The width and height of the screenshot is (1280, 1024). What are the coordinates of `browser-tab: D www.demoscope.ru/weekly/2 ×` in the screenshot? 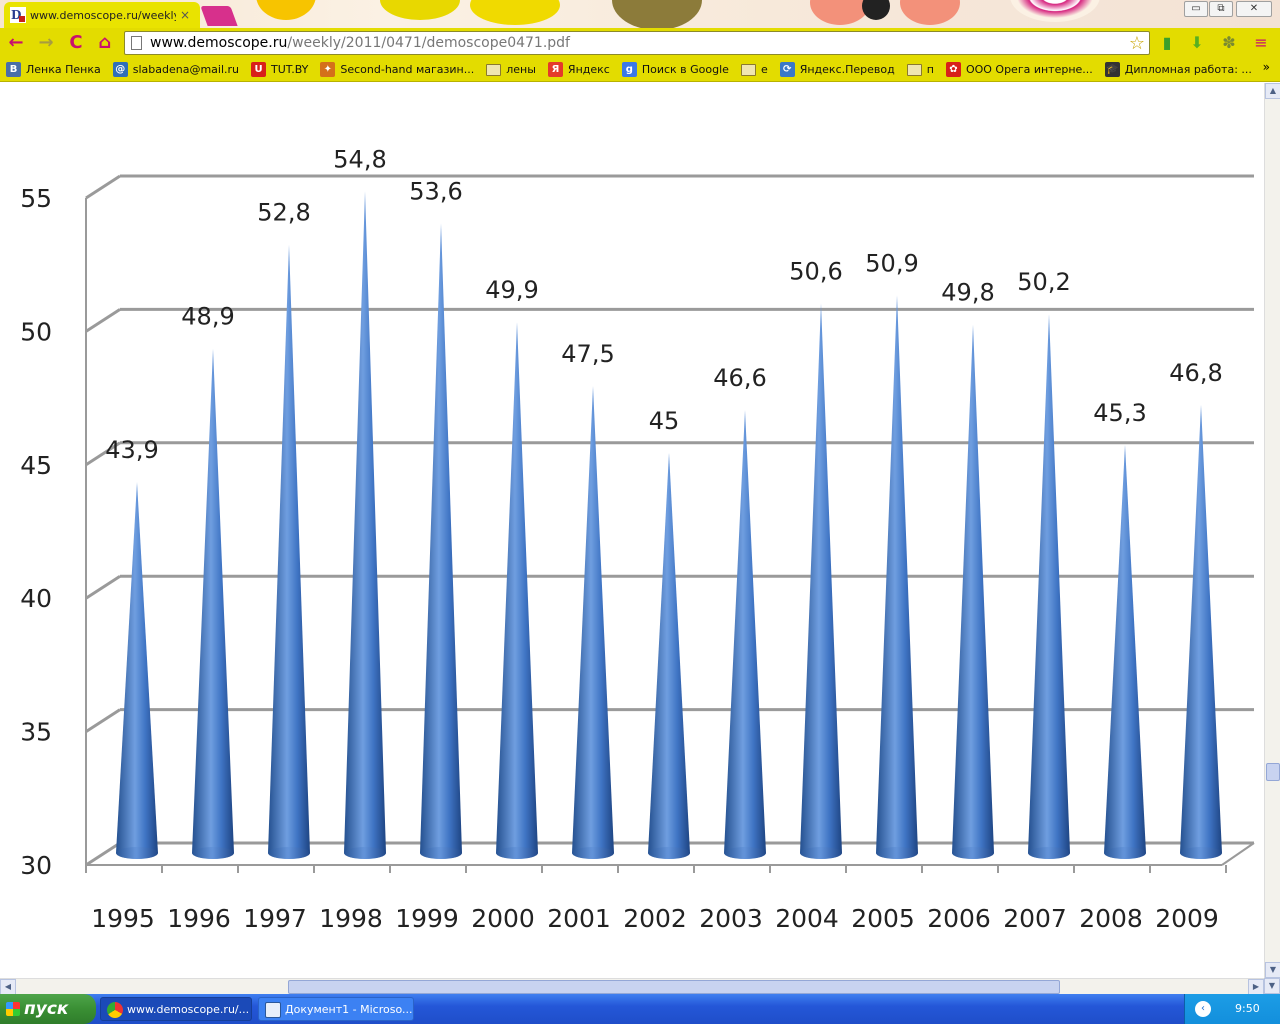 It's located at (102, 15).